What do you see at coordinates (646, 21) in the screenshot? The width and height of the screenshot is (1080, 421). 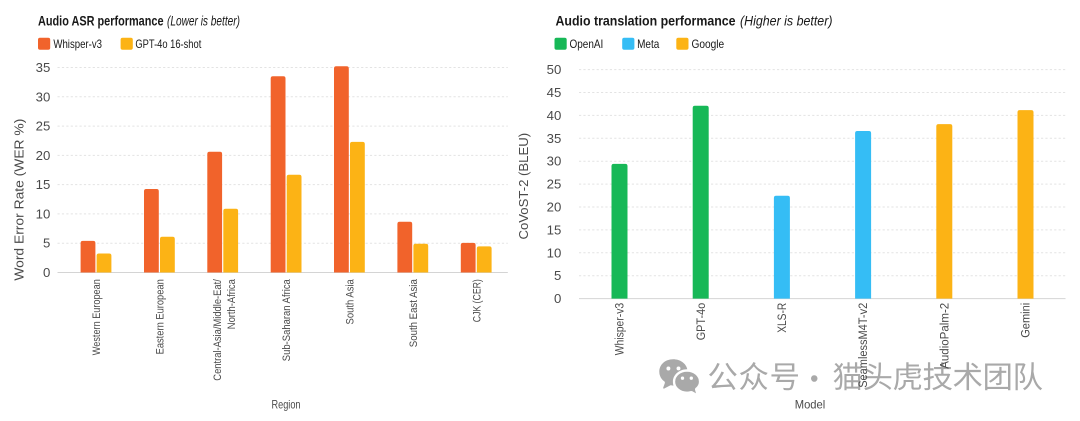 I see `svg-text: Audio translation performance` at bounding box center [646, 21].